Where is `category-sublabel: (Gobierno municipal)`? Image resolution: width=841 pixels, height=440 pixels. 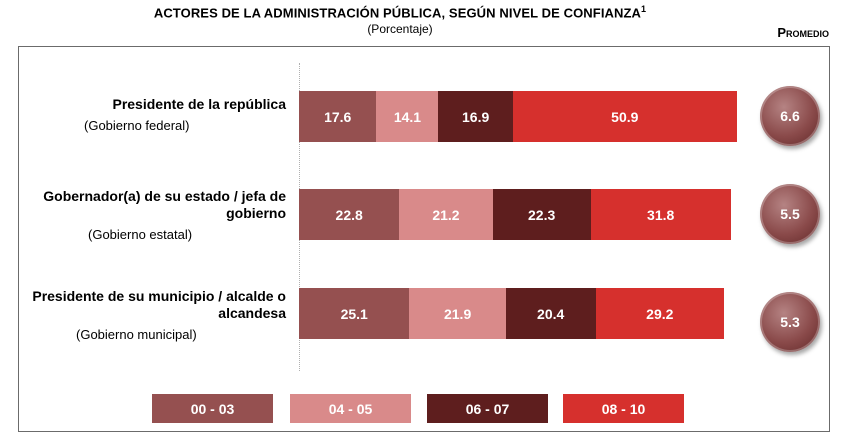 category-sublabel: (Gobierno municipal) is located at coordinates (136, 334).